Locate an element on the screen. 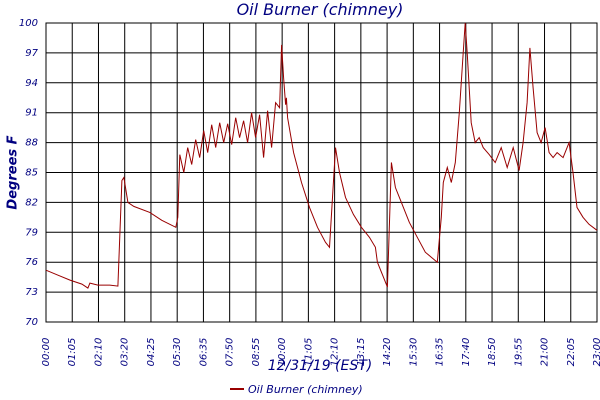  x-tick-label: 23:00 is located at coordinates (596, 352).